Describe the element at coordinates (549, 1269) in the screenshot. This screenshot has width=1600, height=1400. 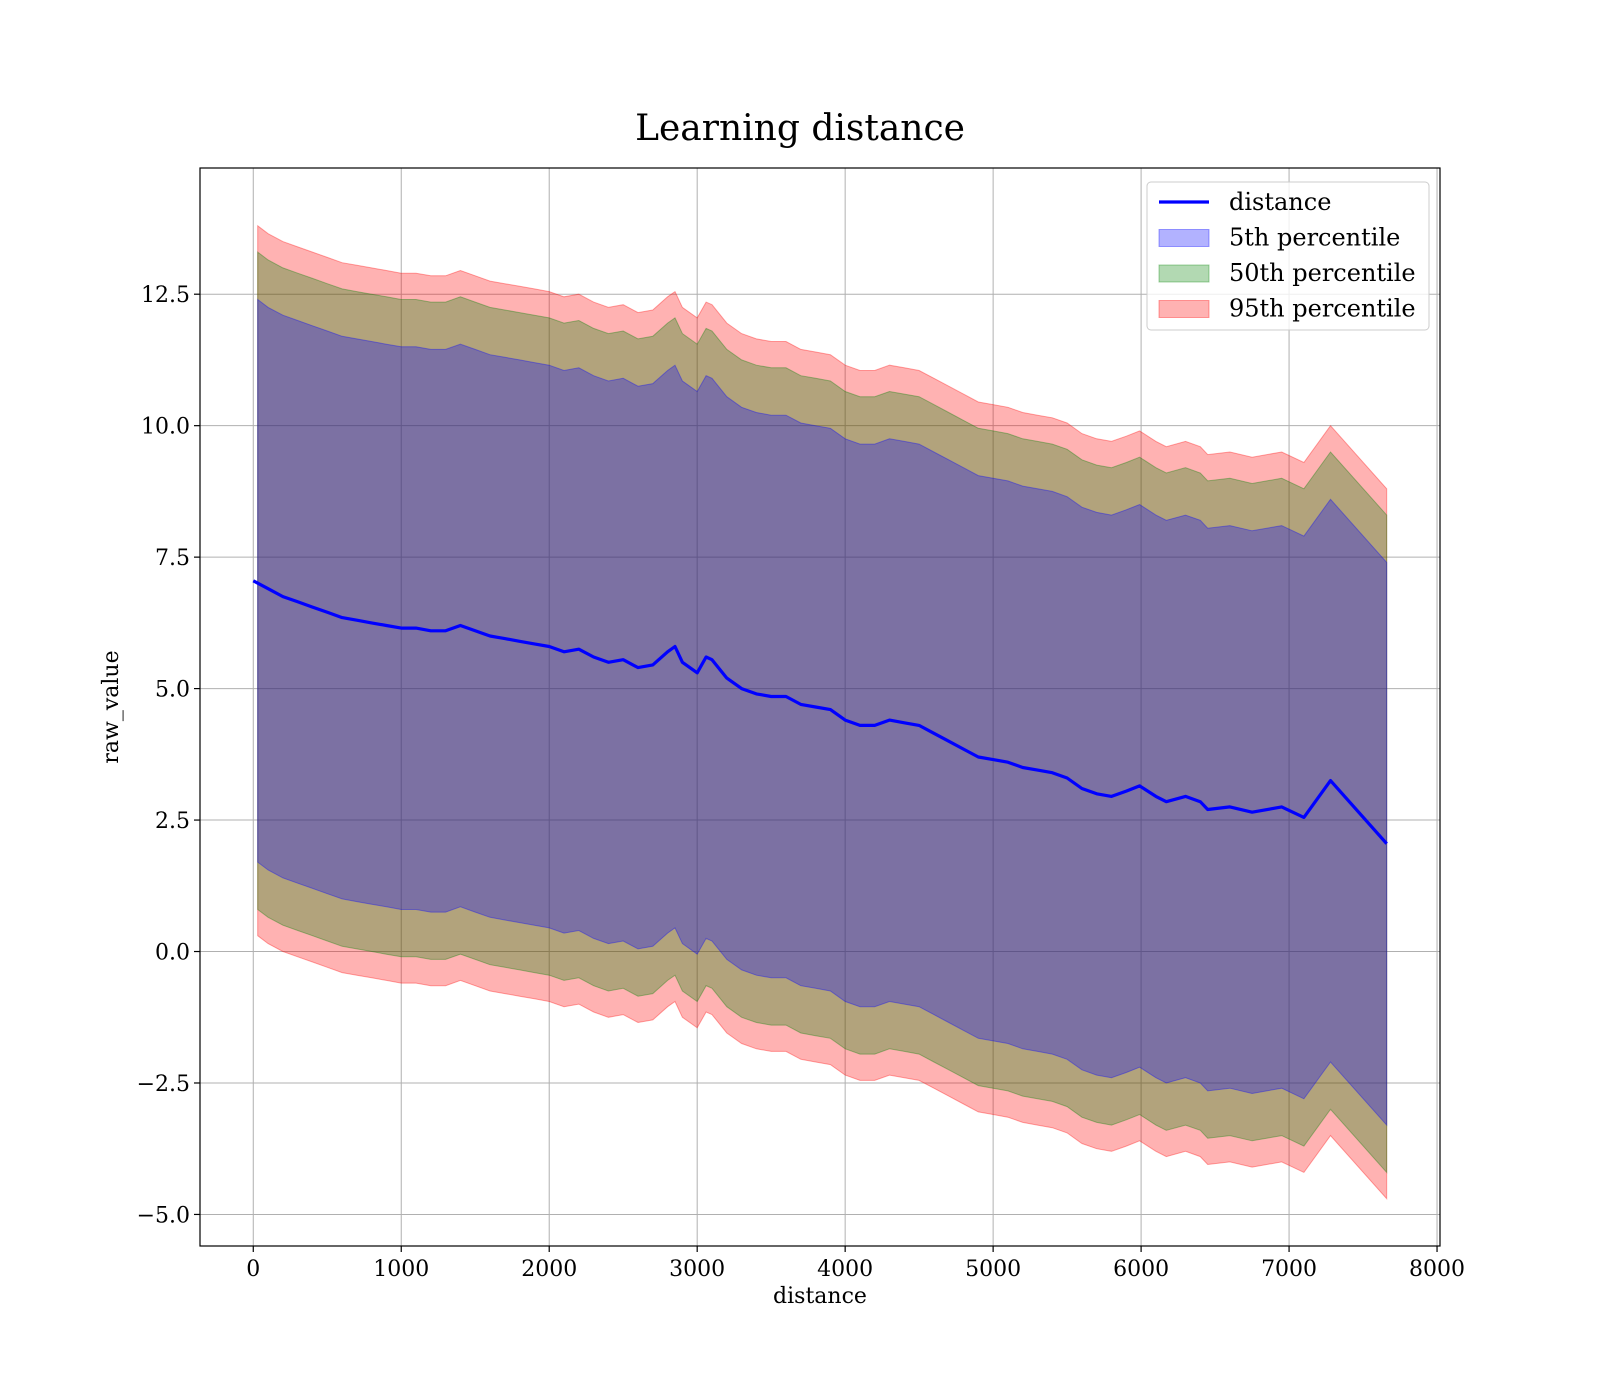
I see `x-tick-label: 2000` at that location.